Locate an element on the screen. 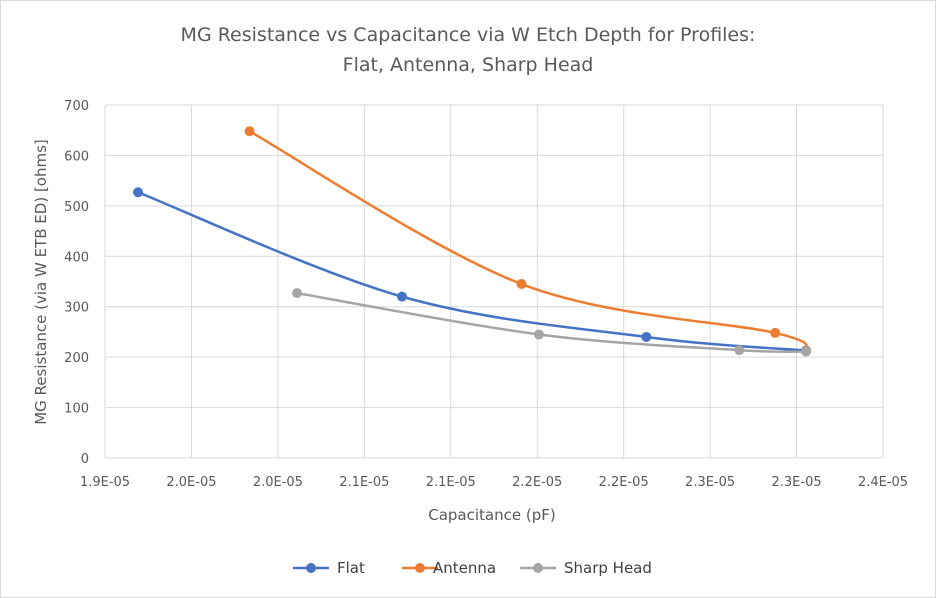  y-tick-label: 500 is located at coordinates (76, 207).